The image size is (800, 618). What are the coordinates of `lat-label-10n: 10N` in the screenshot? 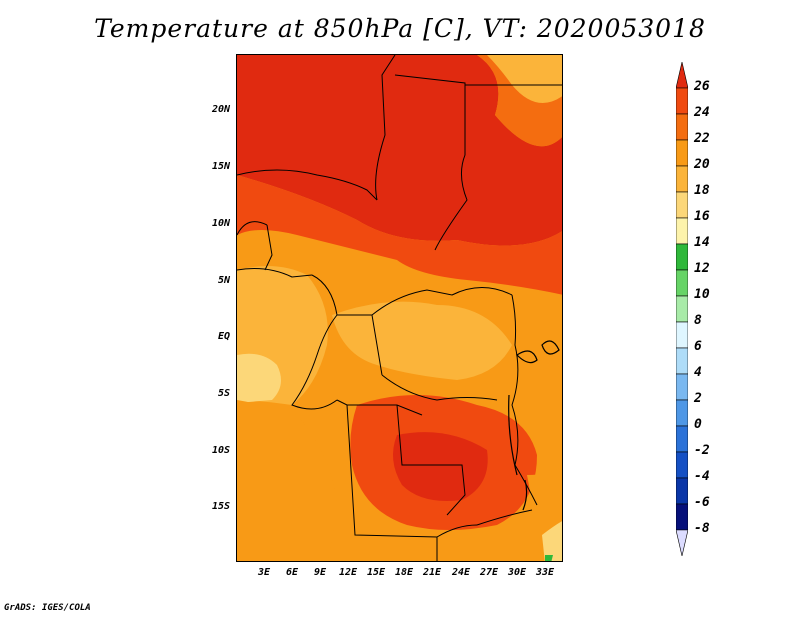 It's located at (220, 223).